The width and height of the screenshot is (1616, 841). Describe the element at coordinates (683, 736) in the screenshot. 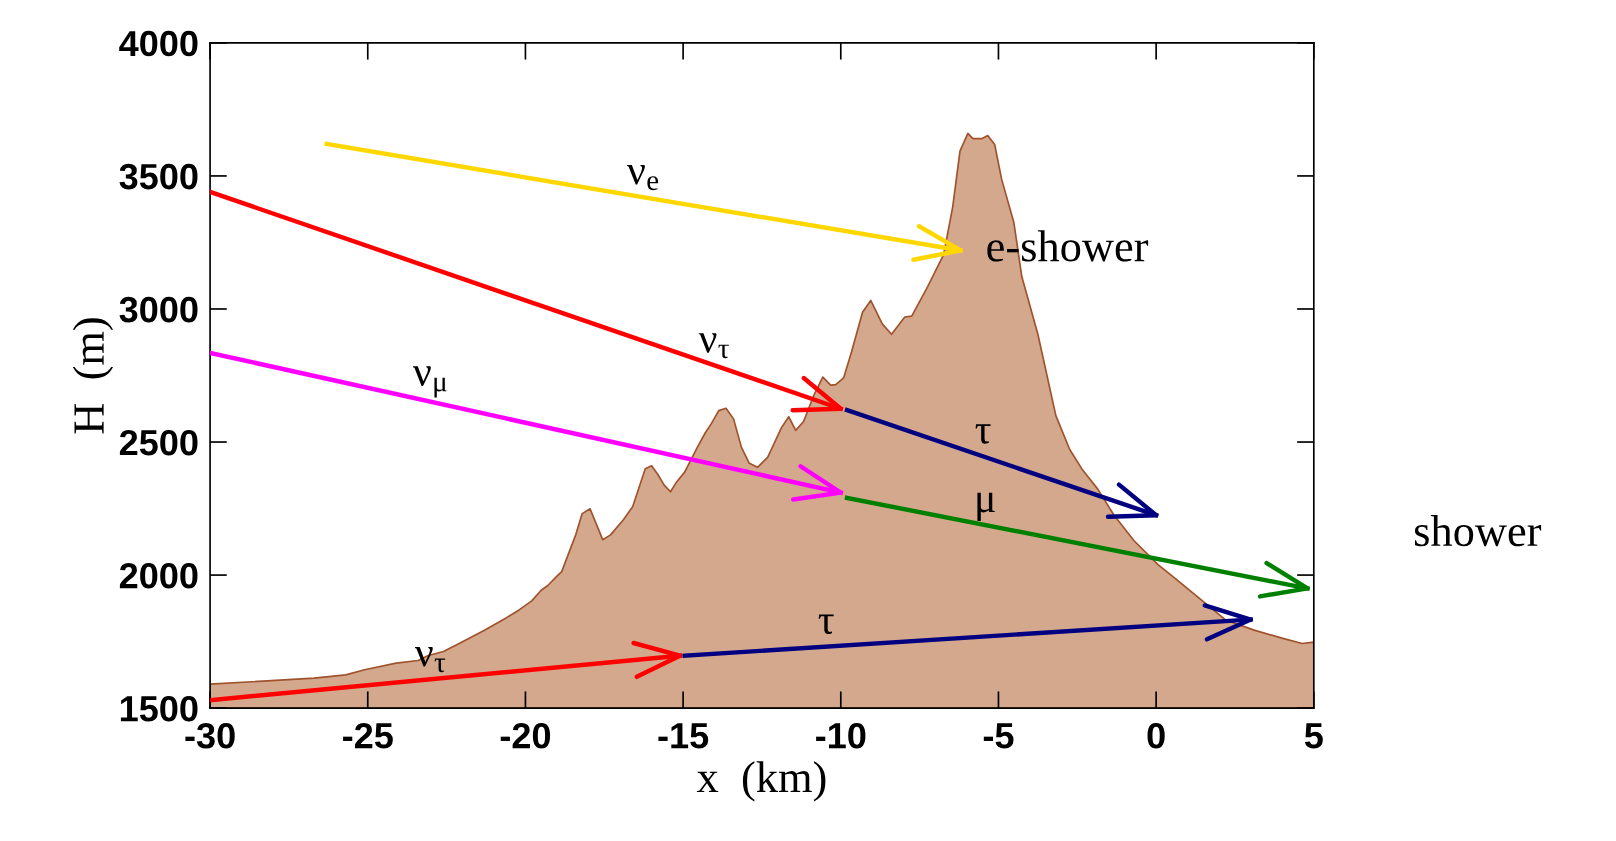

I see `x-tick-label: -15` at that location.